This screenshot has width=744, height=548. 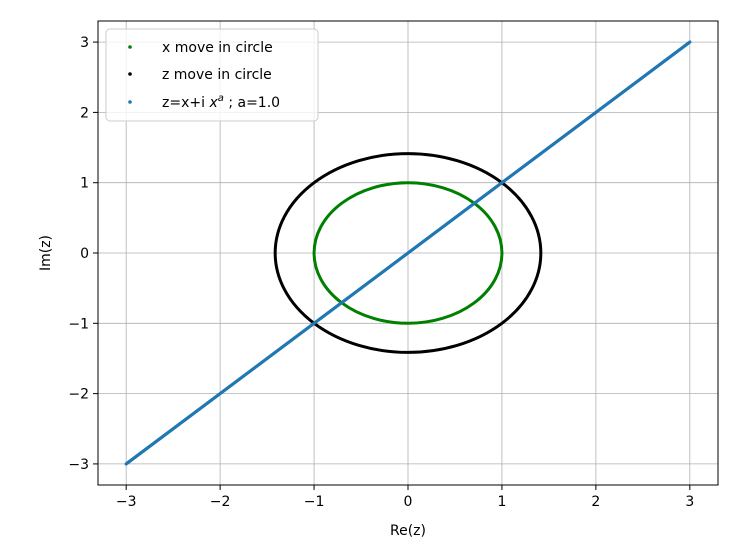 What do you see at coordinates (314, 502) in the screenshot?
I see `x-tick-label: −1` at bounding box center [314, 502].